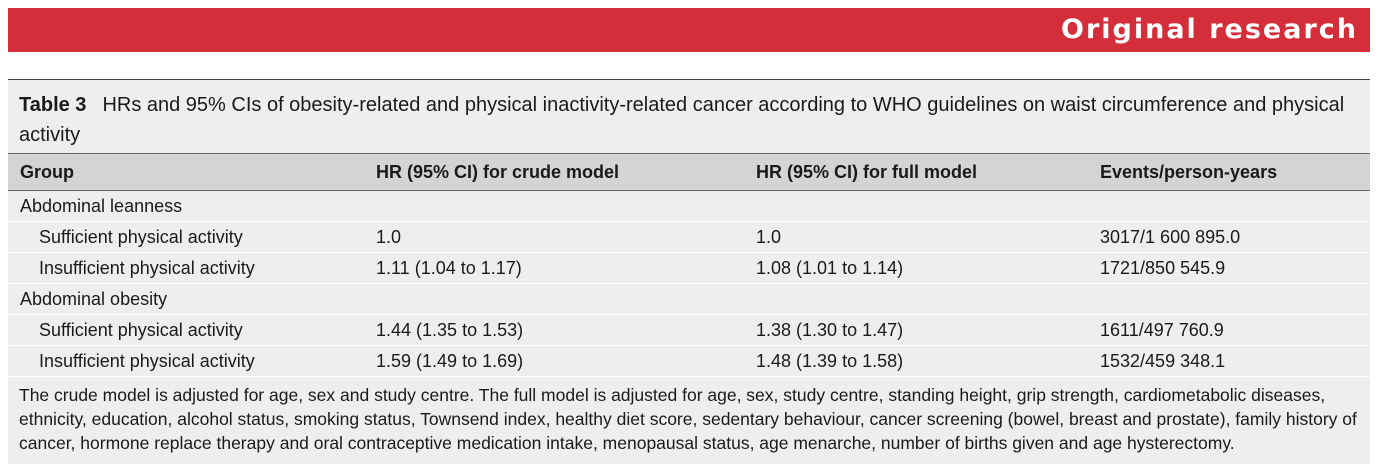  What do you see at coordinates (1163, 268) in the screenshot?
I see `row-events-cell: 1721/850 545.9` at bounding box center [1163, 268].